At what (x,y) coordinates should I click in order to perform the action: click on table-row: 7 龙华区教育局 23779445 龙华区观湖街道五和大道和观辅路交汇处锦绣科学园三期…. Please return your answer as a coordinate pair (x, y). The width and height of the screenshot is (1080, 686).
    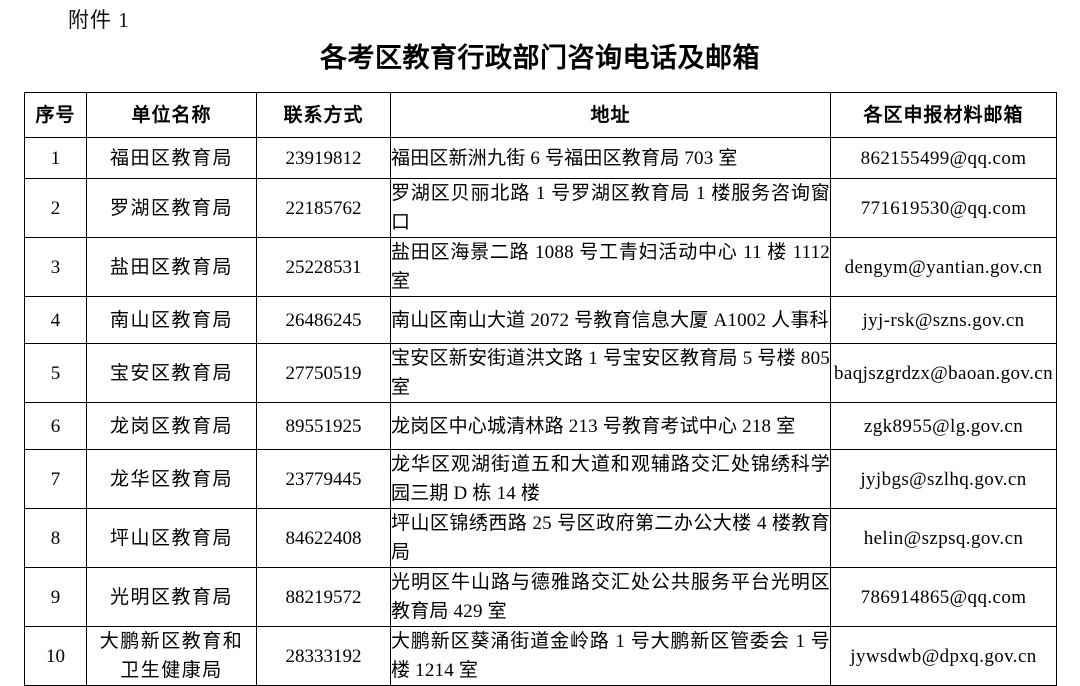
    Looking at the image, I should click on (540, 479).